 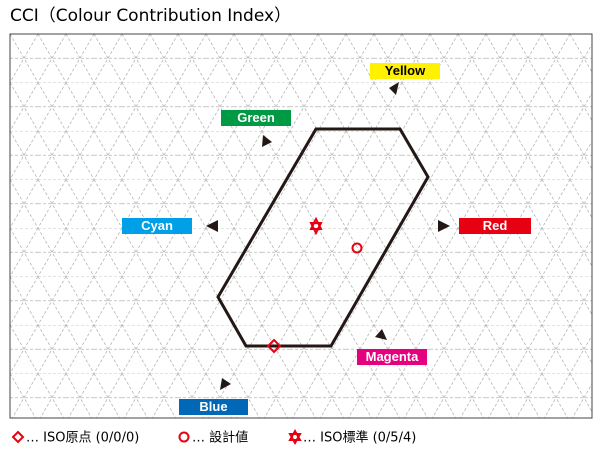 What do you see at coordinates (256, 117) in the screenshot?
I see `label-green: Green` at bounding box center [256, 117].